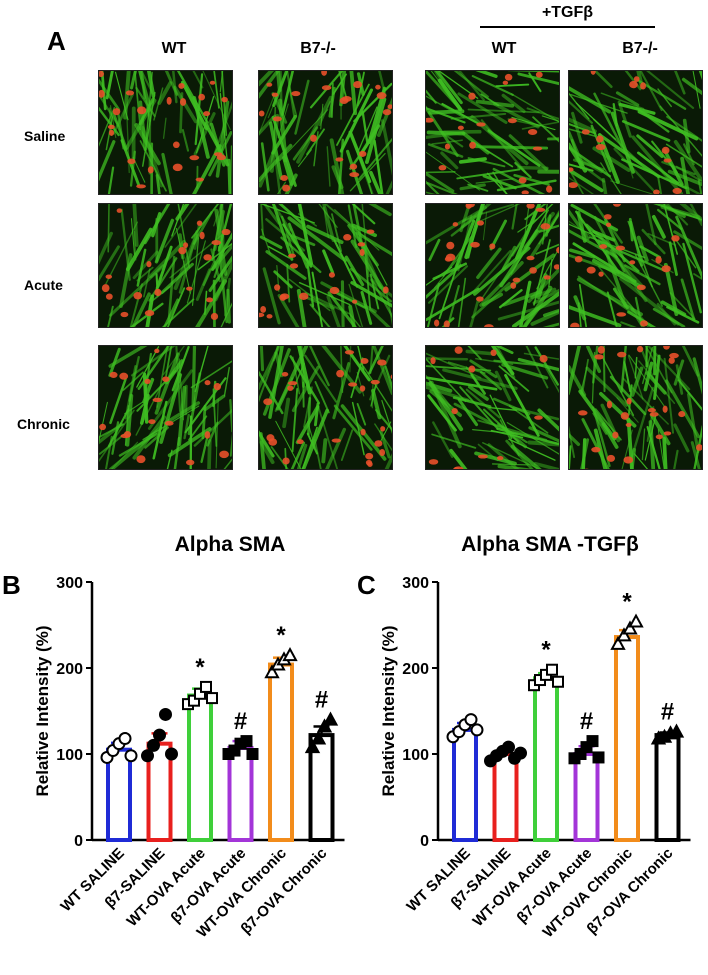 This screenshot has width=708, height=975. Describe the element at coordinates (567, 12) in the screenshot. I see `tgf-beta-treatment-label: +TGFβ` at that location.